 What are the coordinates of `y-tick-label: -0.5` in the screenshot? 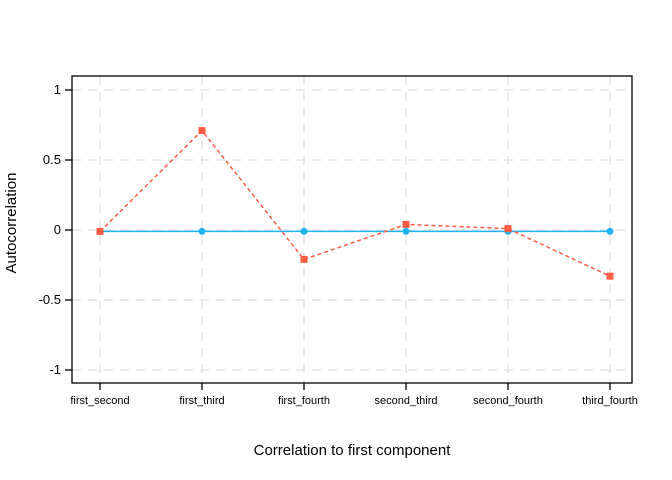 It's located at (50, 299).